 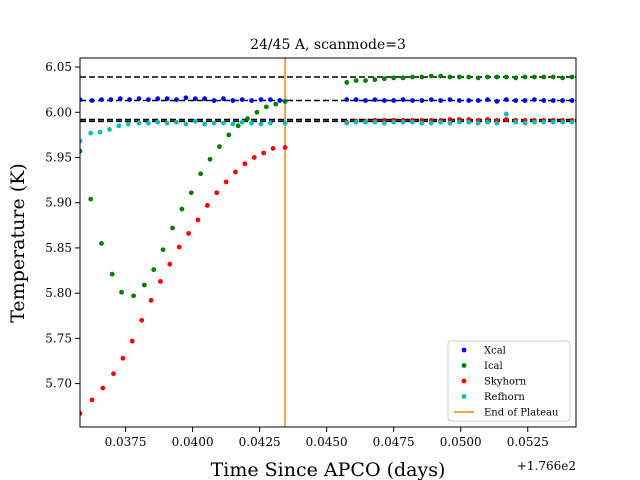 What do you see at coordinates (18, 243) in the screenshot?
I see `y-axis-title: Temperature (K)` at bounding box center [18, 243].